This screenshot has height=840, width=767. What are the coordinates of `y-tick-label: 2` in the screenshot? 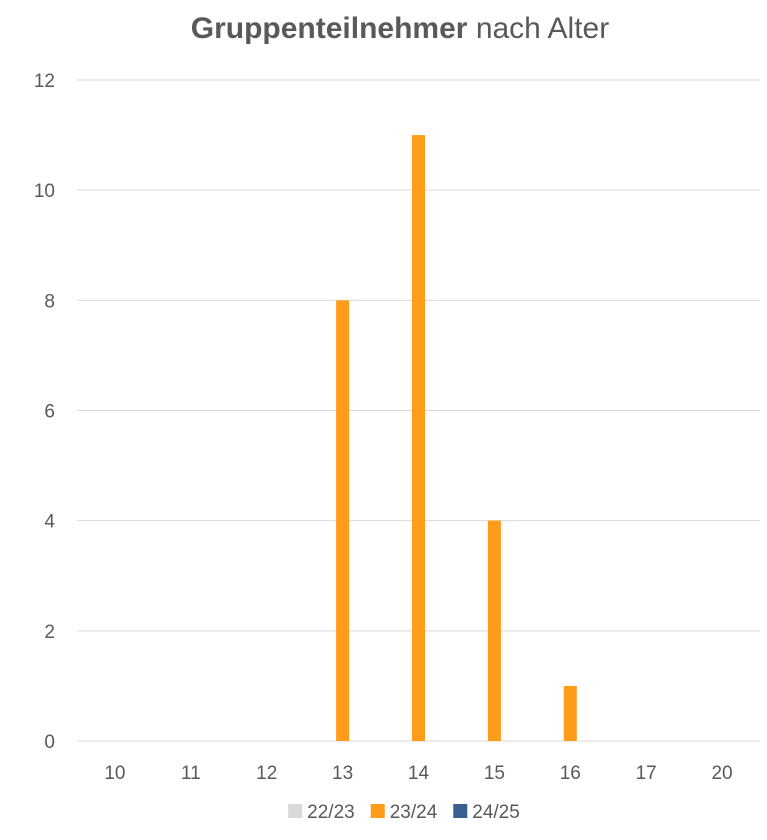 It's located at (49, 632).